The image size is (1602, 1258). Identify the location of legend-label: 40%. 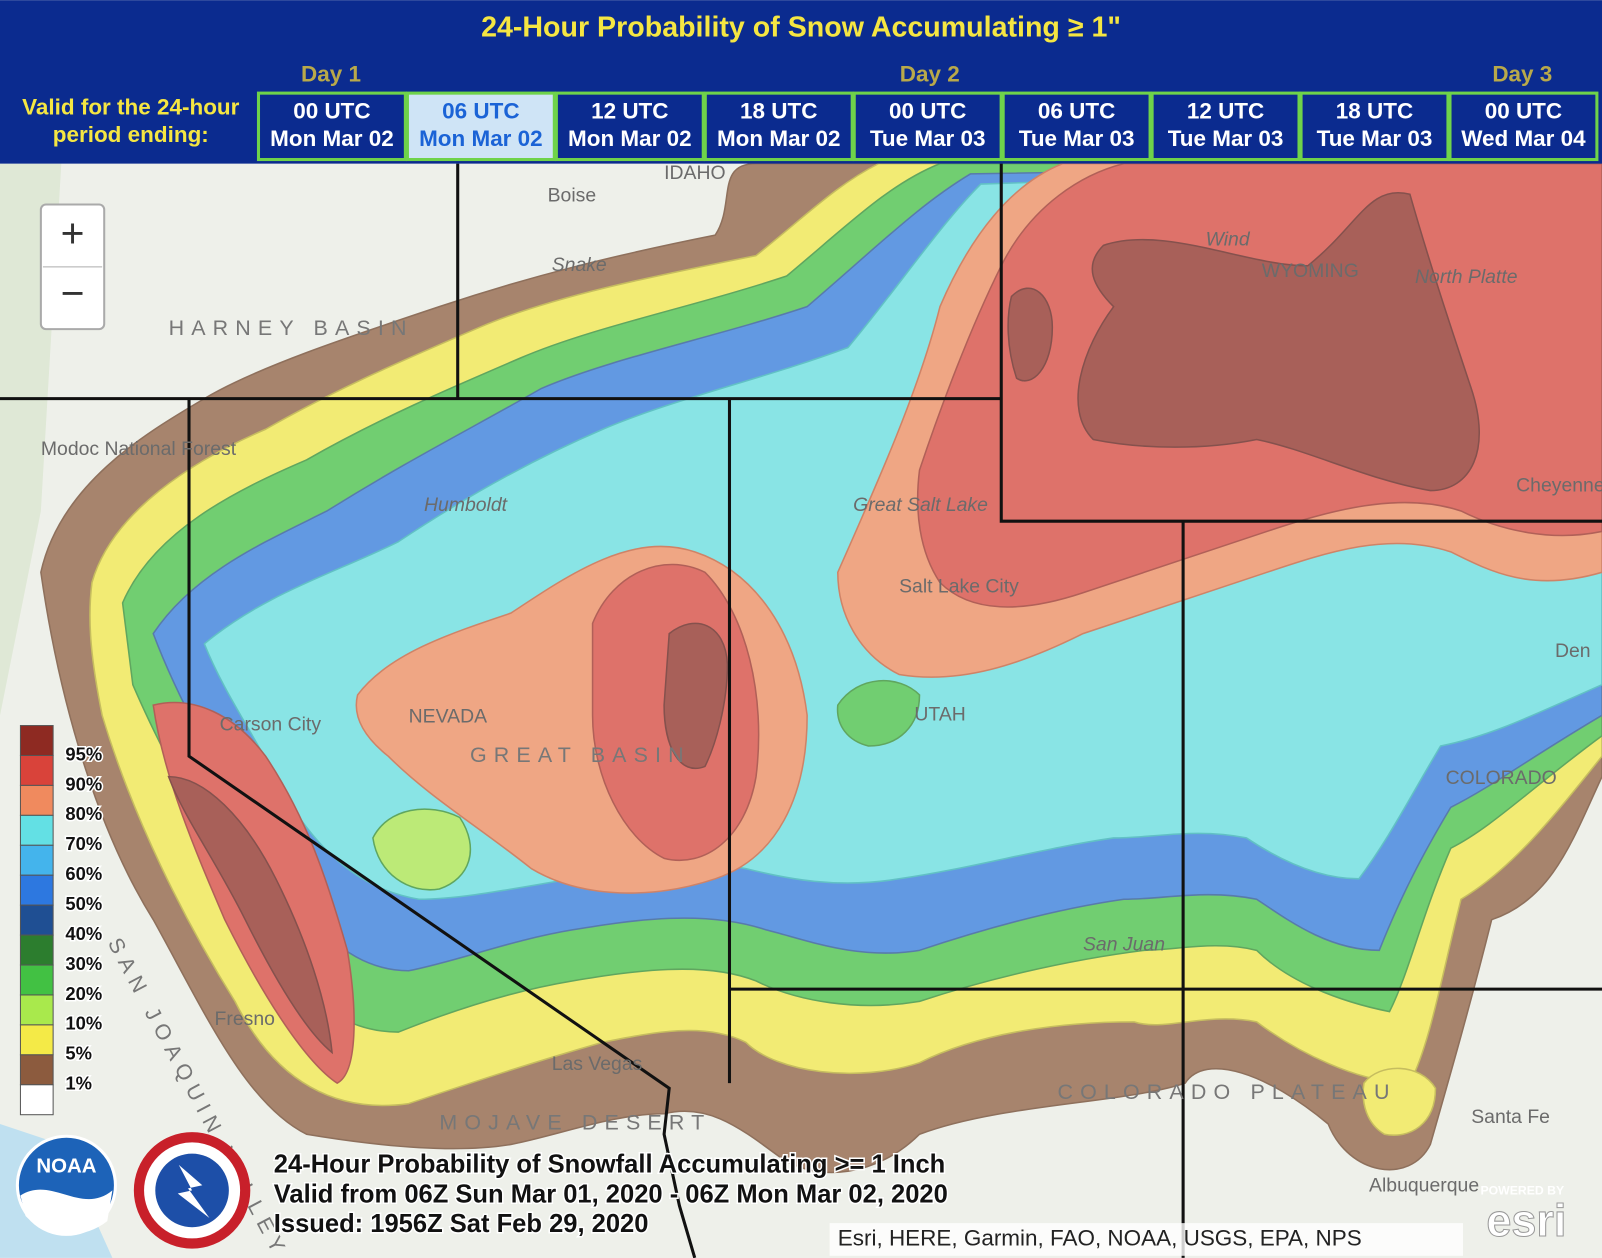
(83, 933).